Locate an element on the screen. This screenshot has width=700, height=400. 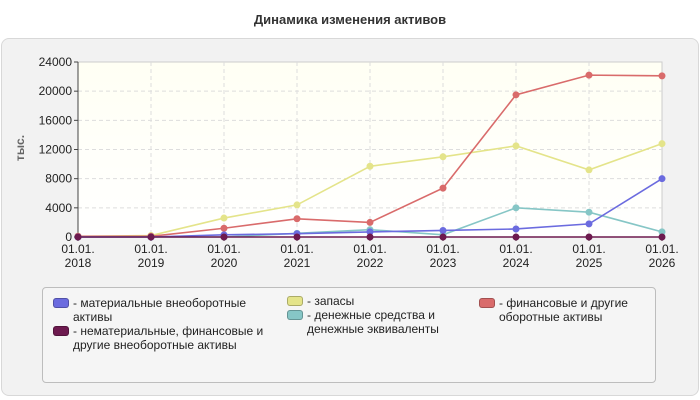
y-tick-label: 4000 is located at coordinates (58, 208).